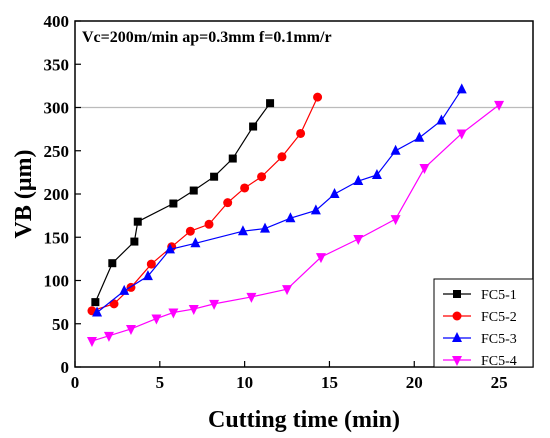 Image resolution: width=550 pixels, height=438 pixels. What do you see at coordinates (499, 361) in the screenshot?
I see `legend-label: FC5-4` at bounding box center [499, 361].